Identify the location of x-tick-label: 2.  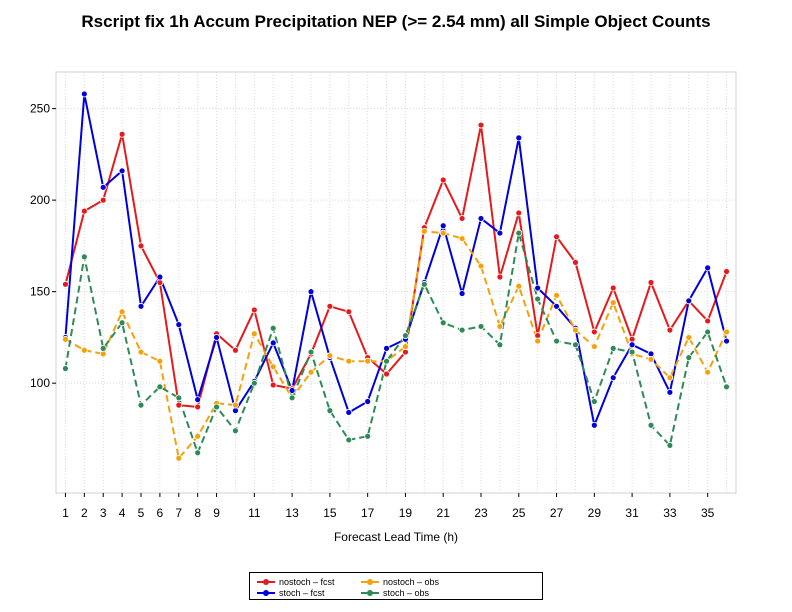
(84, 513).